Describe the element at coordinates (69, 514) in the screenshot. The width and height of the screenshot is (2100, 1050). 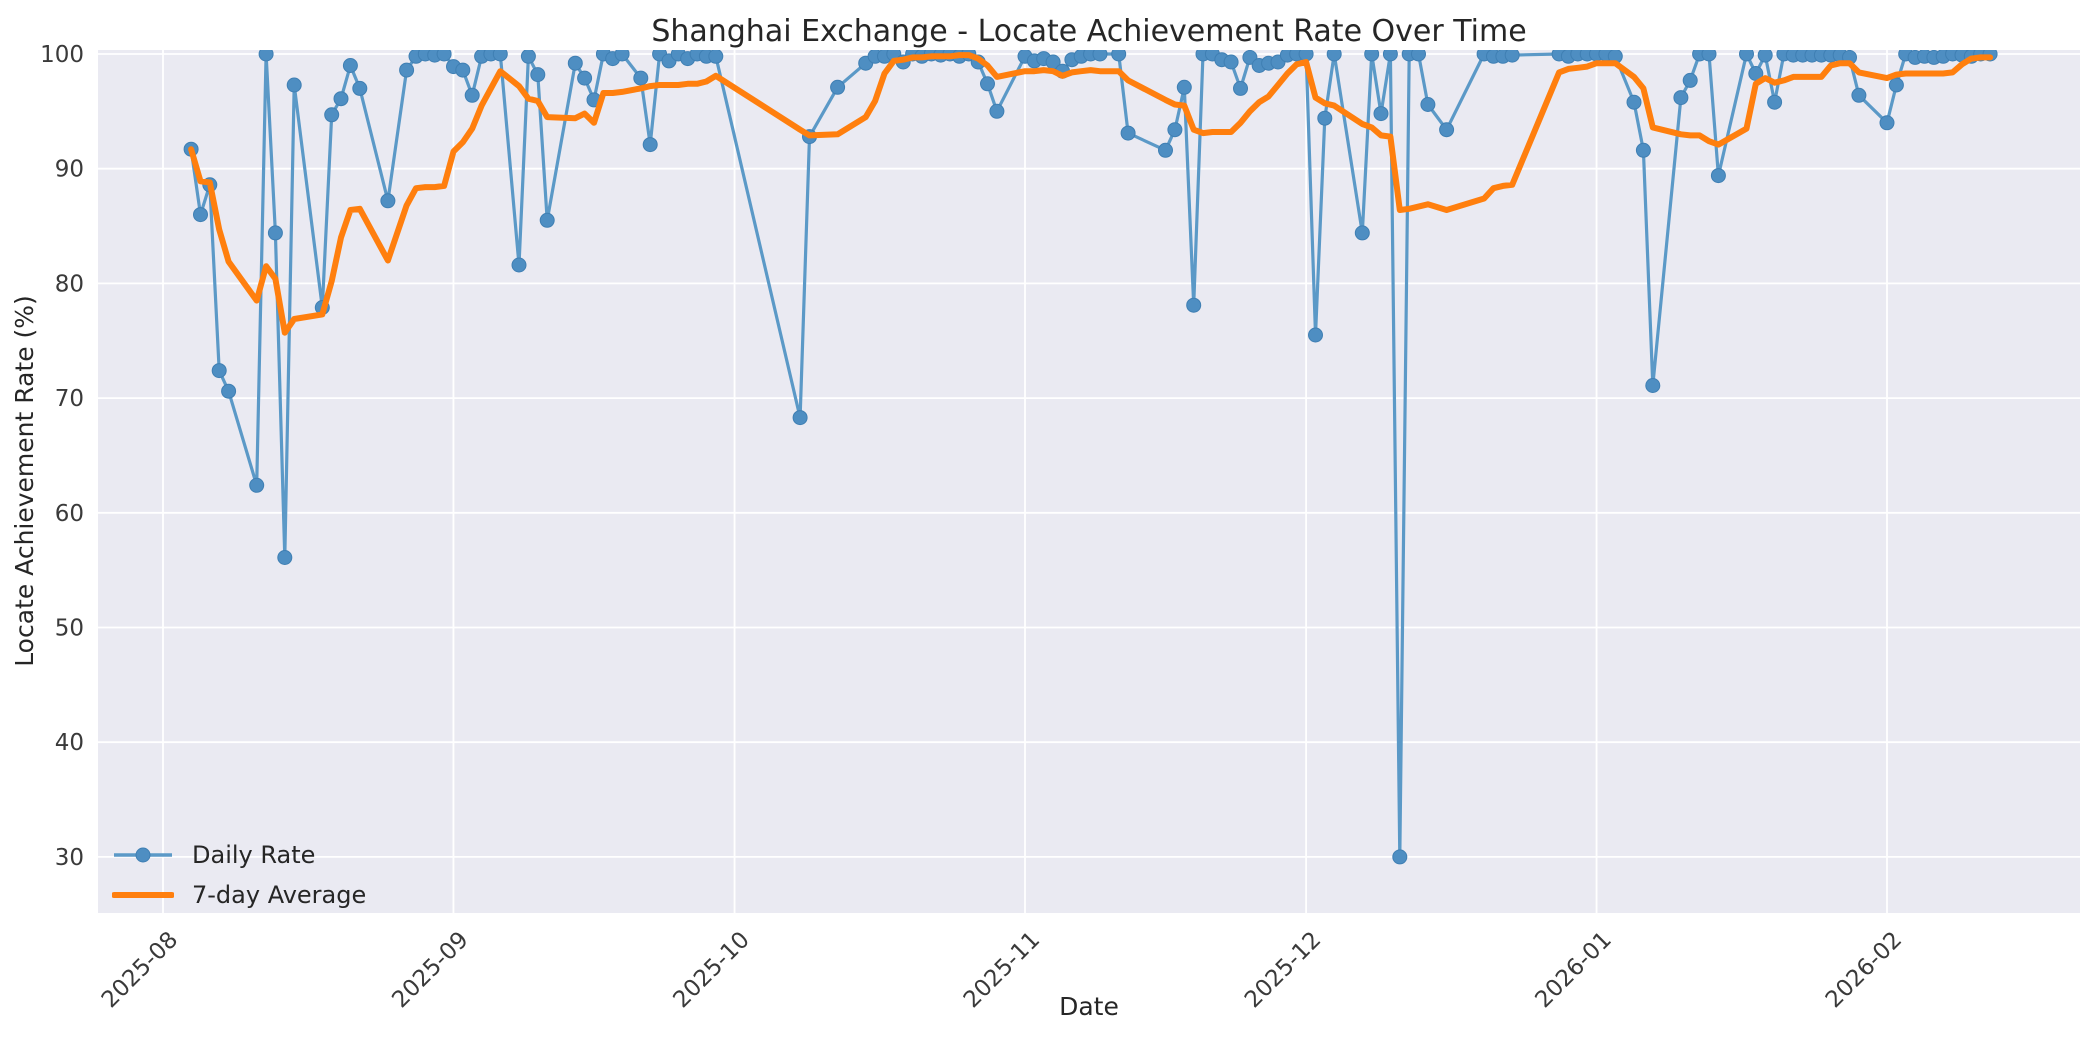
I see `y-tick-label: 60` at that location.